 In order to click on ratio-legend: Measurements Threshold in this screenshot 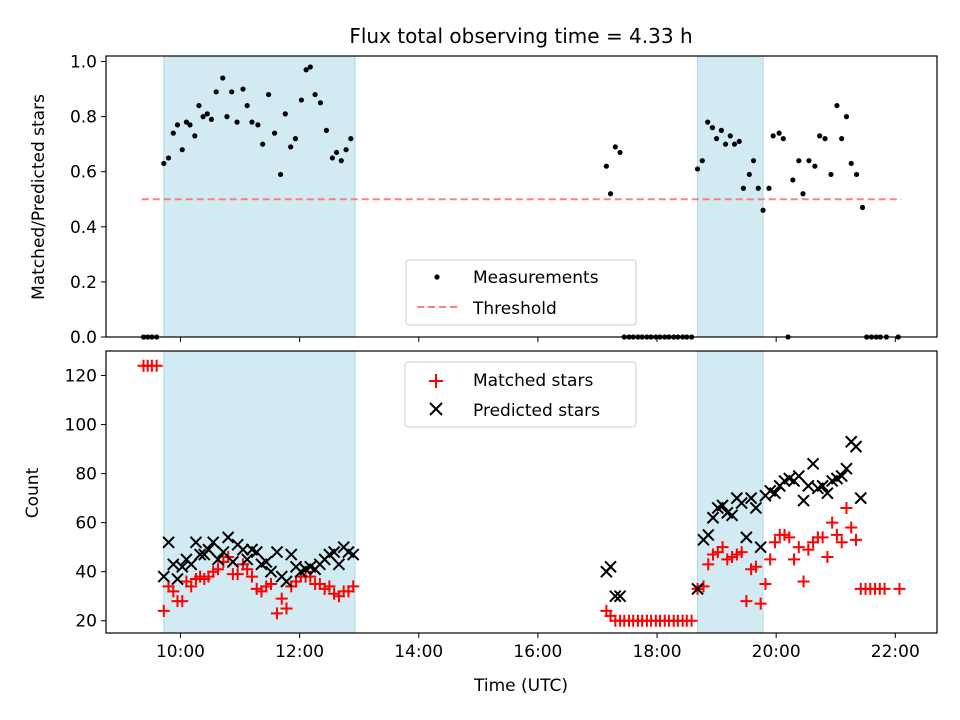, I will do `click(521, 292)`.